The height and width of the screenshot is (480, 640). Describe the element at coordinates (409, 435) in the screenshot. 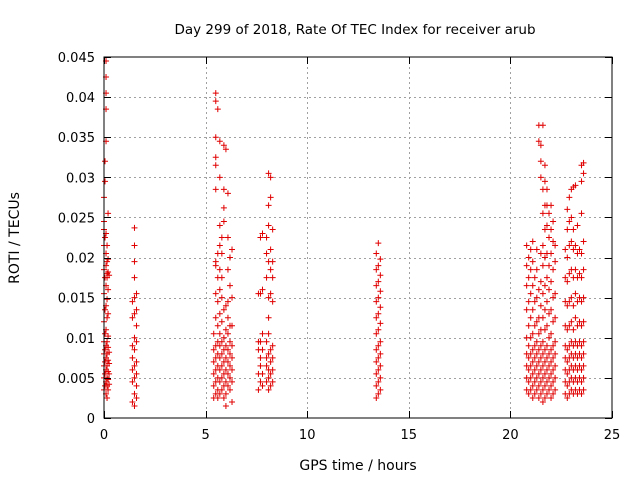

I see `x-tick-label: 15` at that location.